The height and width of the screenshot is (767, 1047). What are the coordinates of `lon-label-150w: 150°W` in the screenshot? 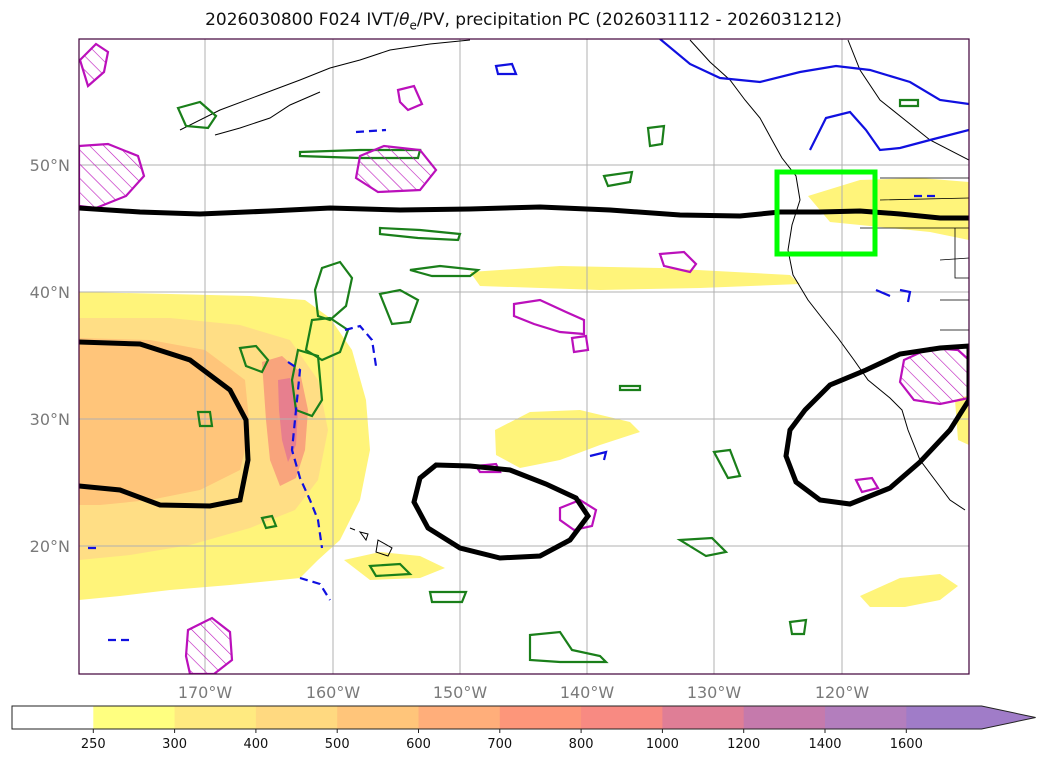 It's located at (460, 692).